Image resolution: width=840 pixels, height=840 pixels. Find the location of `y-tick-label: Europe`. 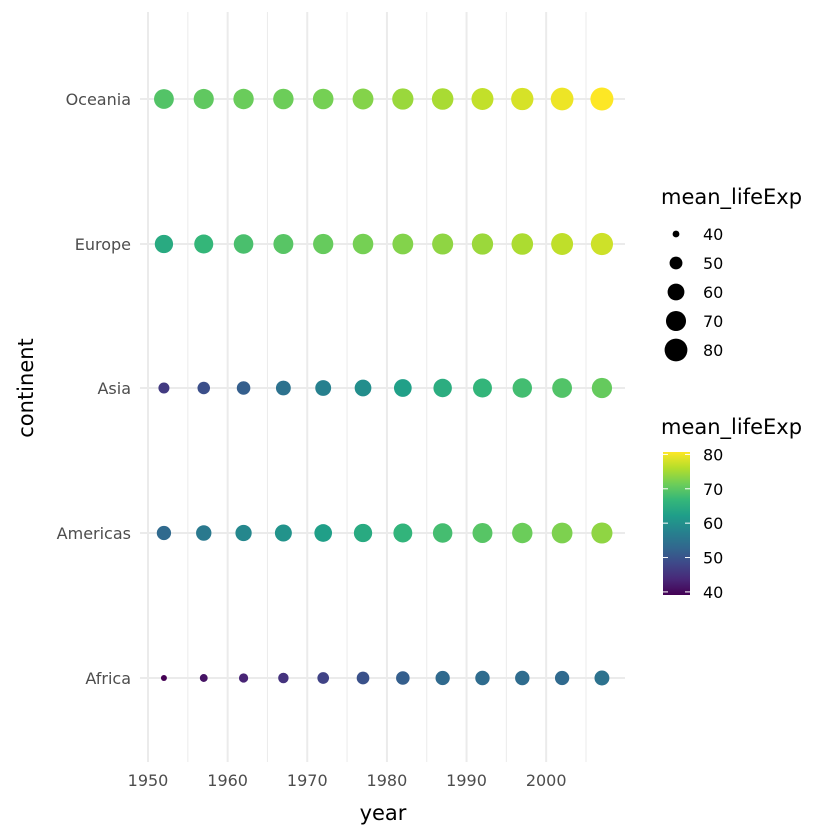

y-tick-label: Europe is located at coordinates (103, 244).